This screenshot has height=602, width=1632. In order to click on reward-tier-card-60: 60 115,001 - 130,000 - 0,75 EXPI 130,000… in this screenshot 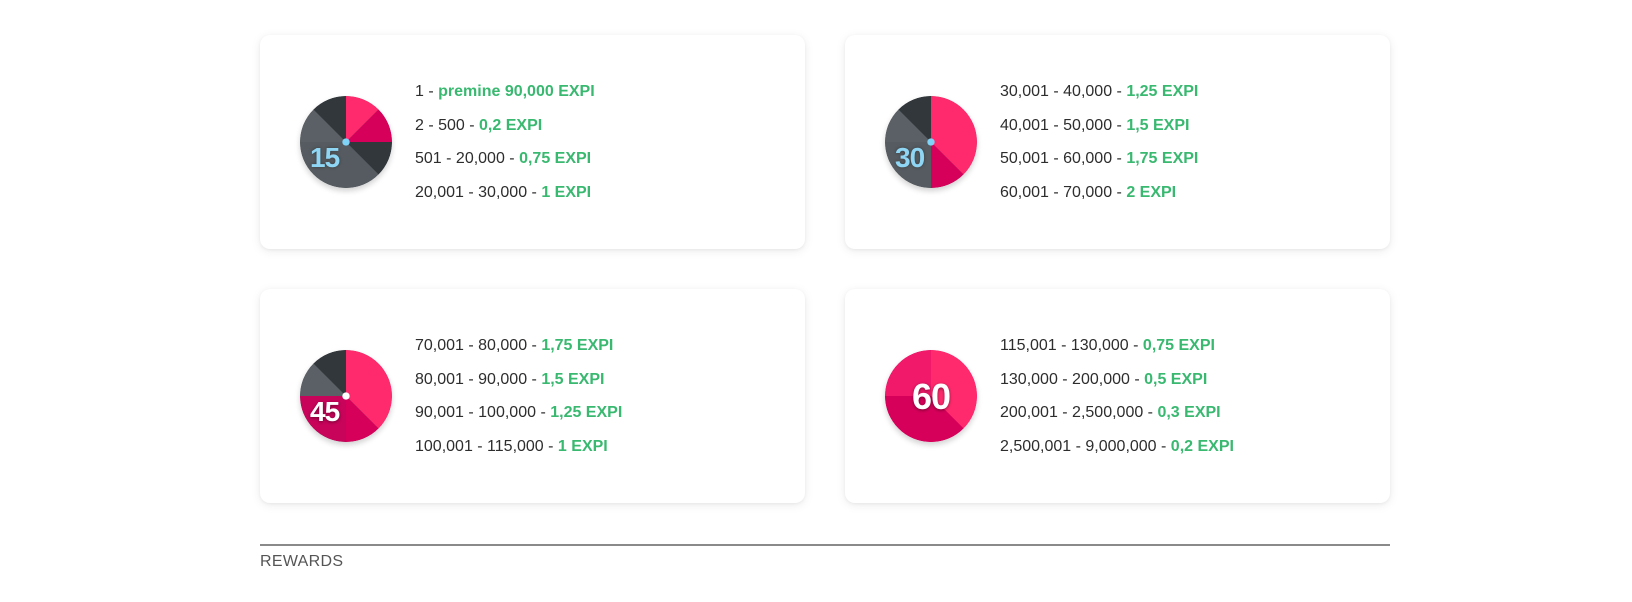, I will do `click(1117, 396)`.